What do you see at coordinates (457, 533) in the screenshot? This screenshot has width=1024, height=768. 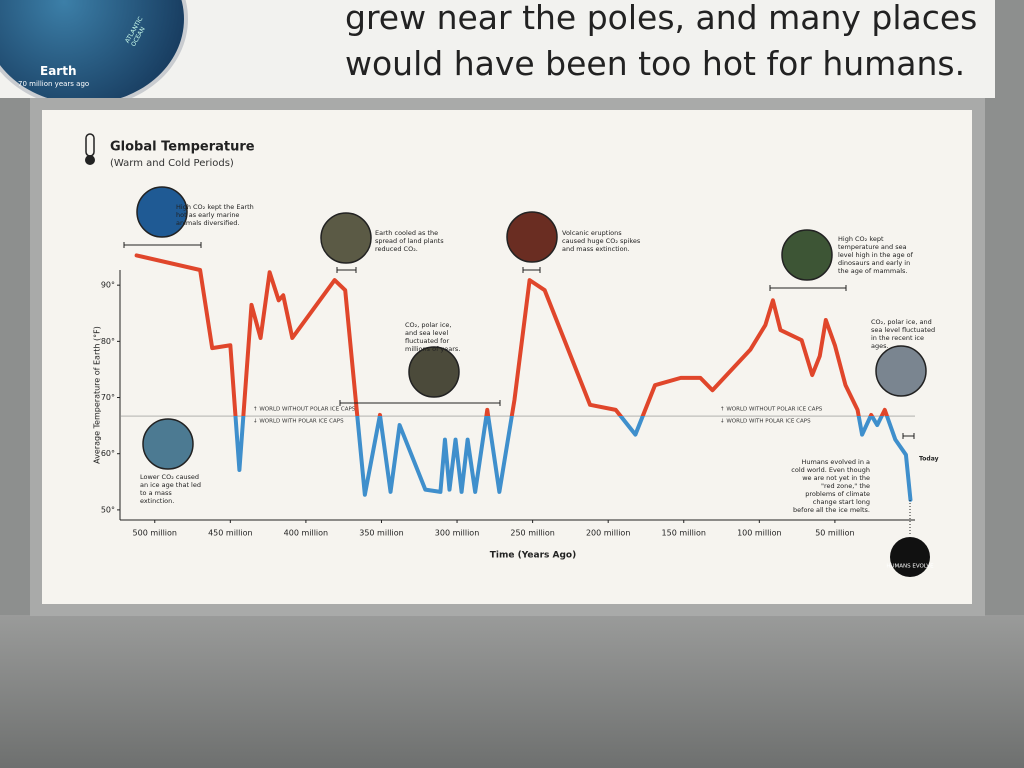 I see `x-tick-label: 300 million` at bounding box center [457, 533].